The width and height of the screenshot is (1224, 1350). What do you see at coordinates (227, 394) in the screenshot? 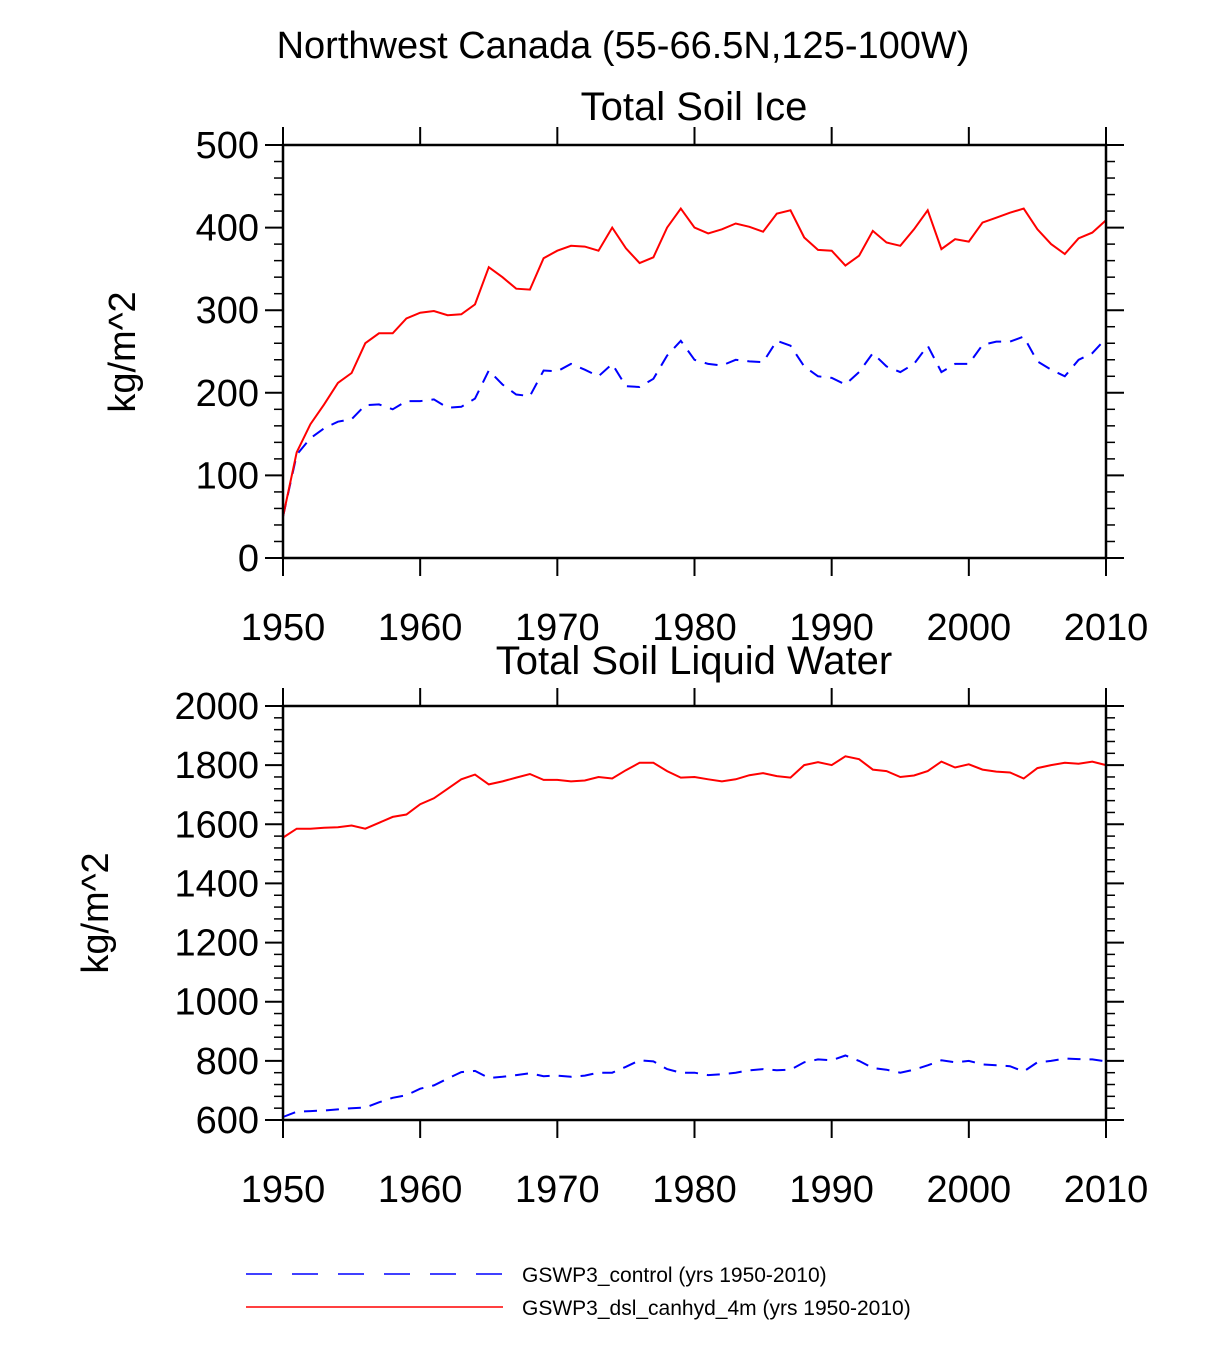
I see `soil-ice-y-tick-label: 200` at bounding box center [227, 394].